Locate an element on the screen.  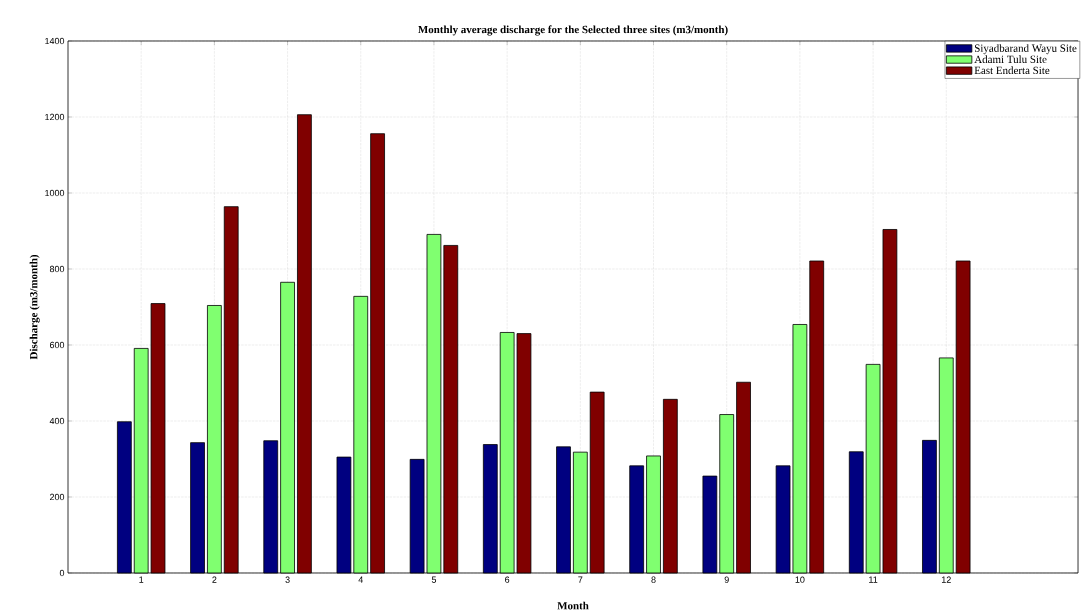
y-tick-label: 600 is located at coordinates (57, 345).